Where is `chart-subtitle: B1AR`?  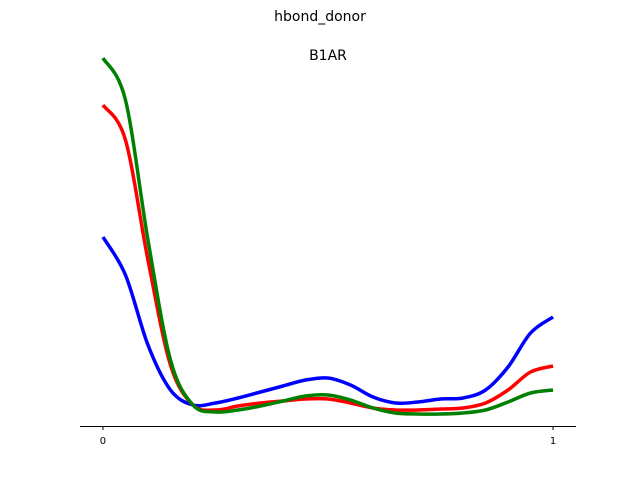
chart-subtitle: B1AR is located at coordinates (328, 56).